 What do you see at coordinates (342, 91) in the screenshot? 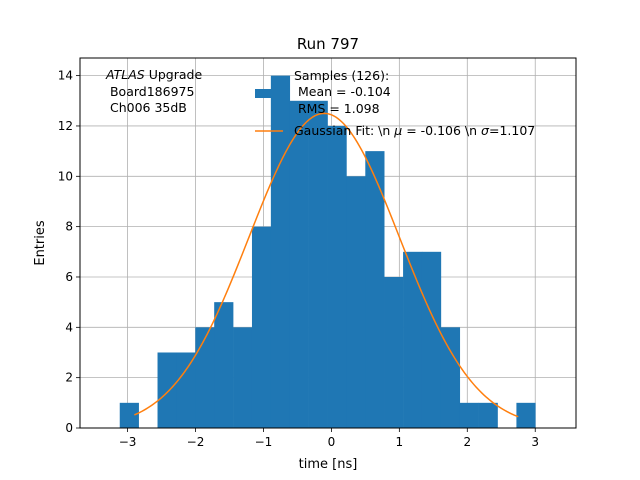
I see `legend-hist-line2: Mean = -0.104` at bounding box center [342, 91].